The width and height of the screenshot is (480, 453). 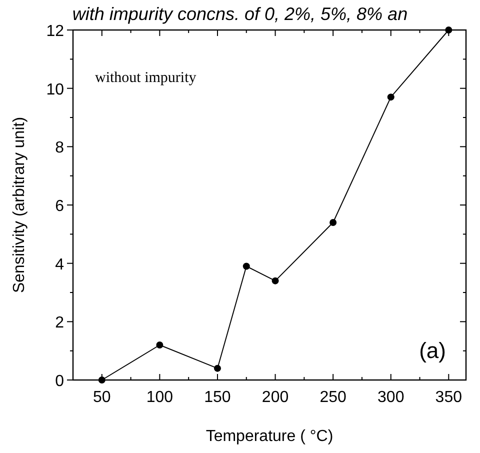 What do you see at coordinates (270, 436) in the screenshot?
I see `x-axis-title: Temperature ( °C)` at bounding box center [270, 436].